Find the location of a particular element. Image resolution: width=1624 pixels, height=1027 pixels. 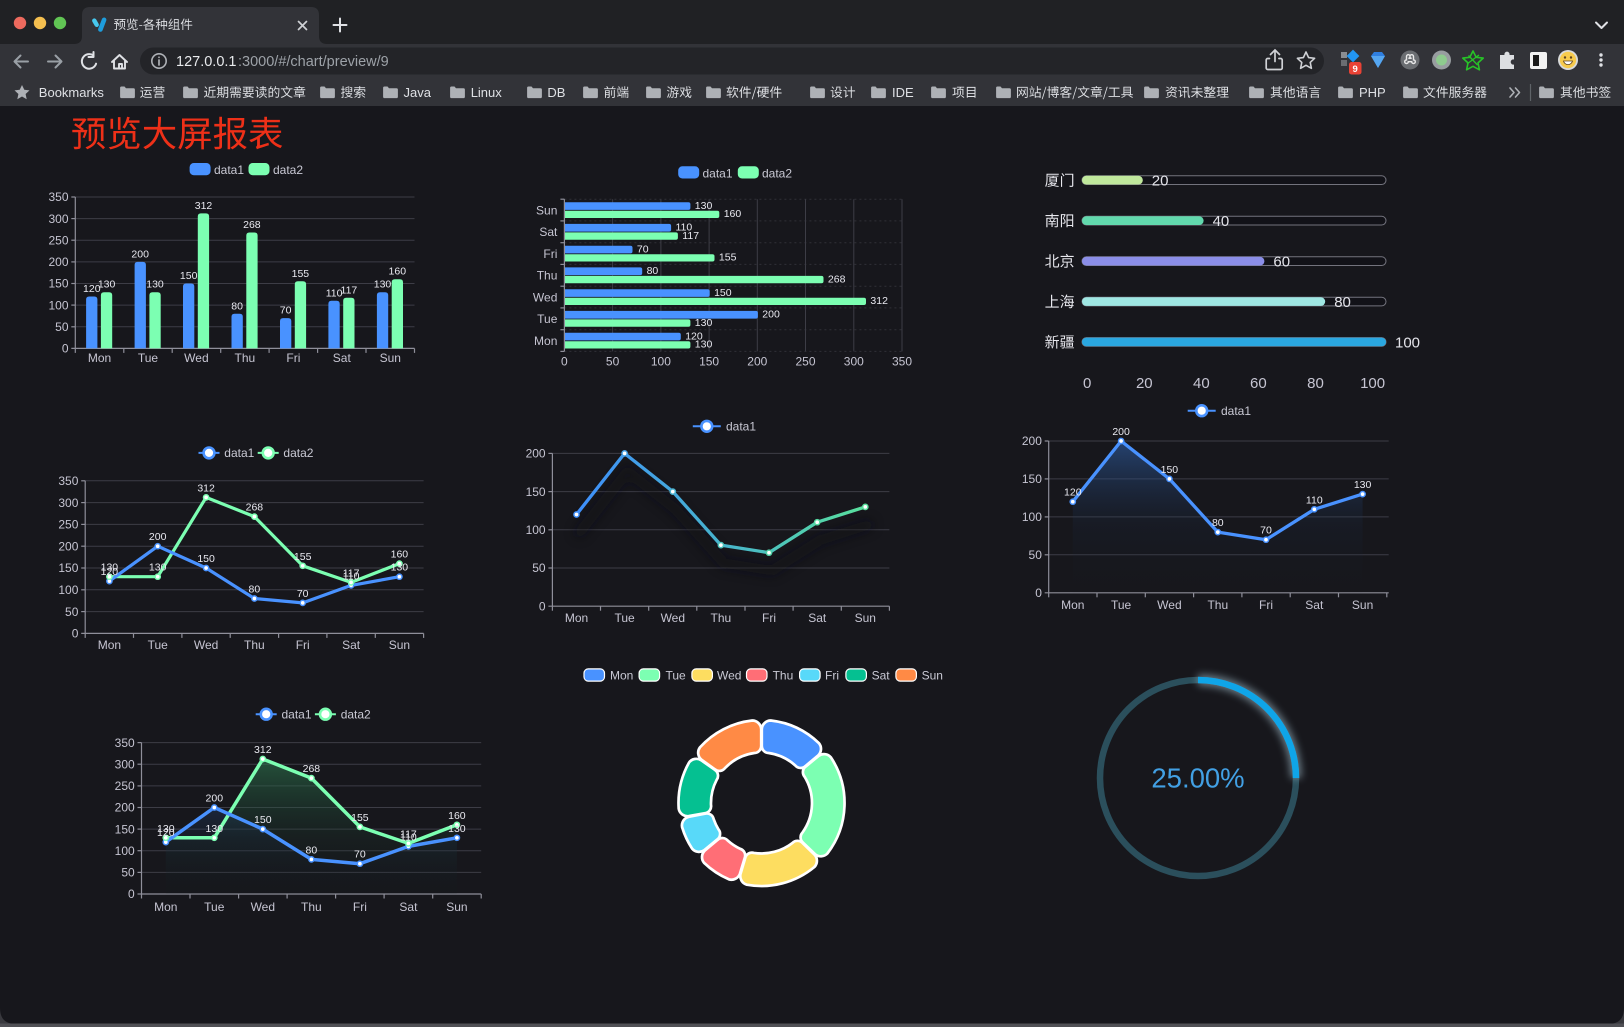

svg-text: DB is located at coordinates (556, 92).